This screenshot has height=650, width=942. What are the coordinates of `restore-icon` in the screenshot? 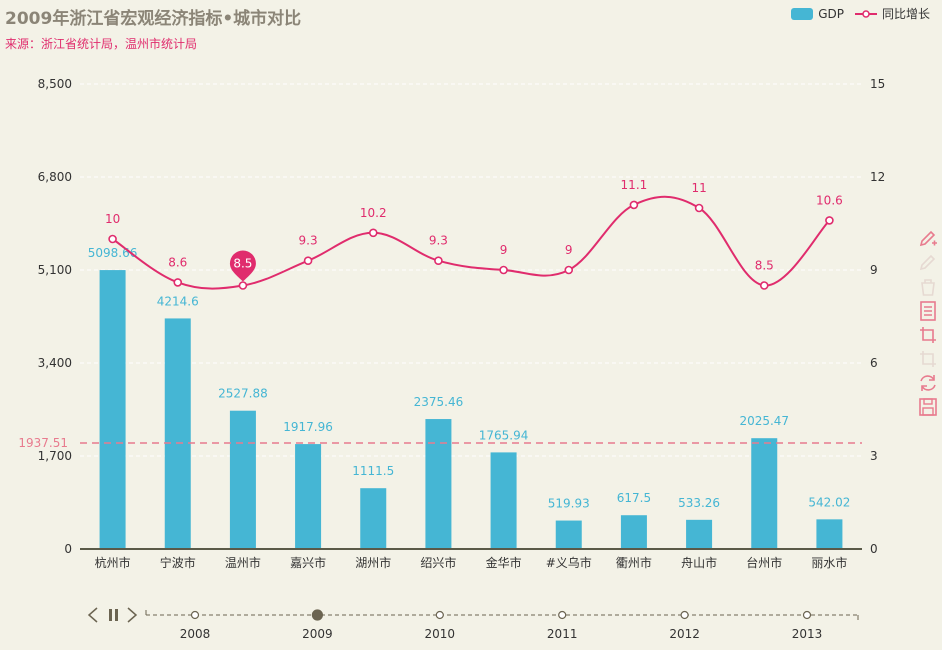 It's located at (928, 383).